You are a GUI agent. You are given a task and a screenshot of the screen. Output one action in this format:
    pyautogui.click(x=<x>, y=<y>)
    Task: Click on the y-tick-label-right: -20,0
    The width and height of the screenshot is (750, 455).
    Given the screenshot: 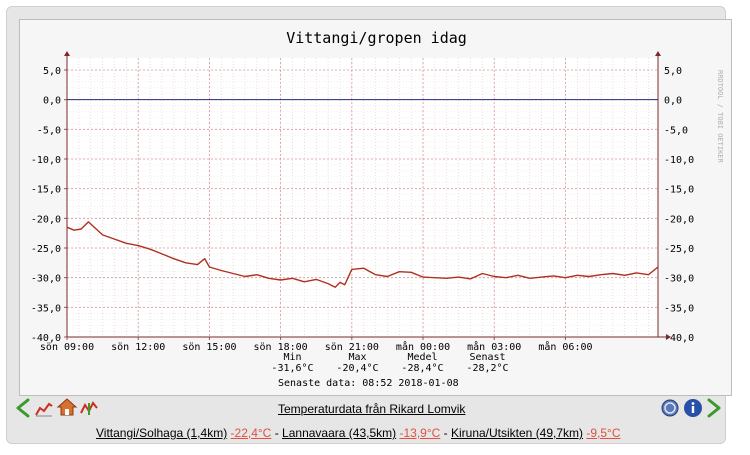 What is the action you would take?
    pyautogui.click(x=679, y=219)
    